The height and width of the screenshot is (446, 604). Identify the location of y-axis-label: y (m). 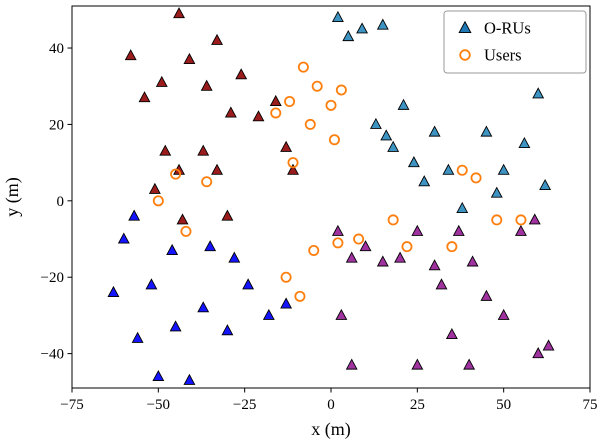
(12, 197).